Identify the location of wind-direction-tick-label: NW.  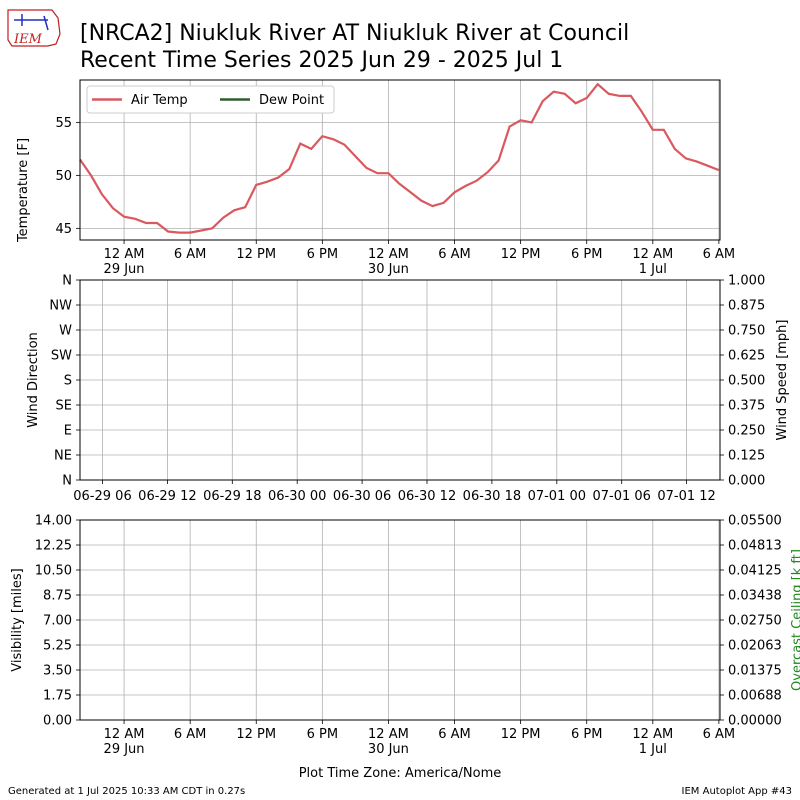
(60, 306).